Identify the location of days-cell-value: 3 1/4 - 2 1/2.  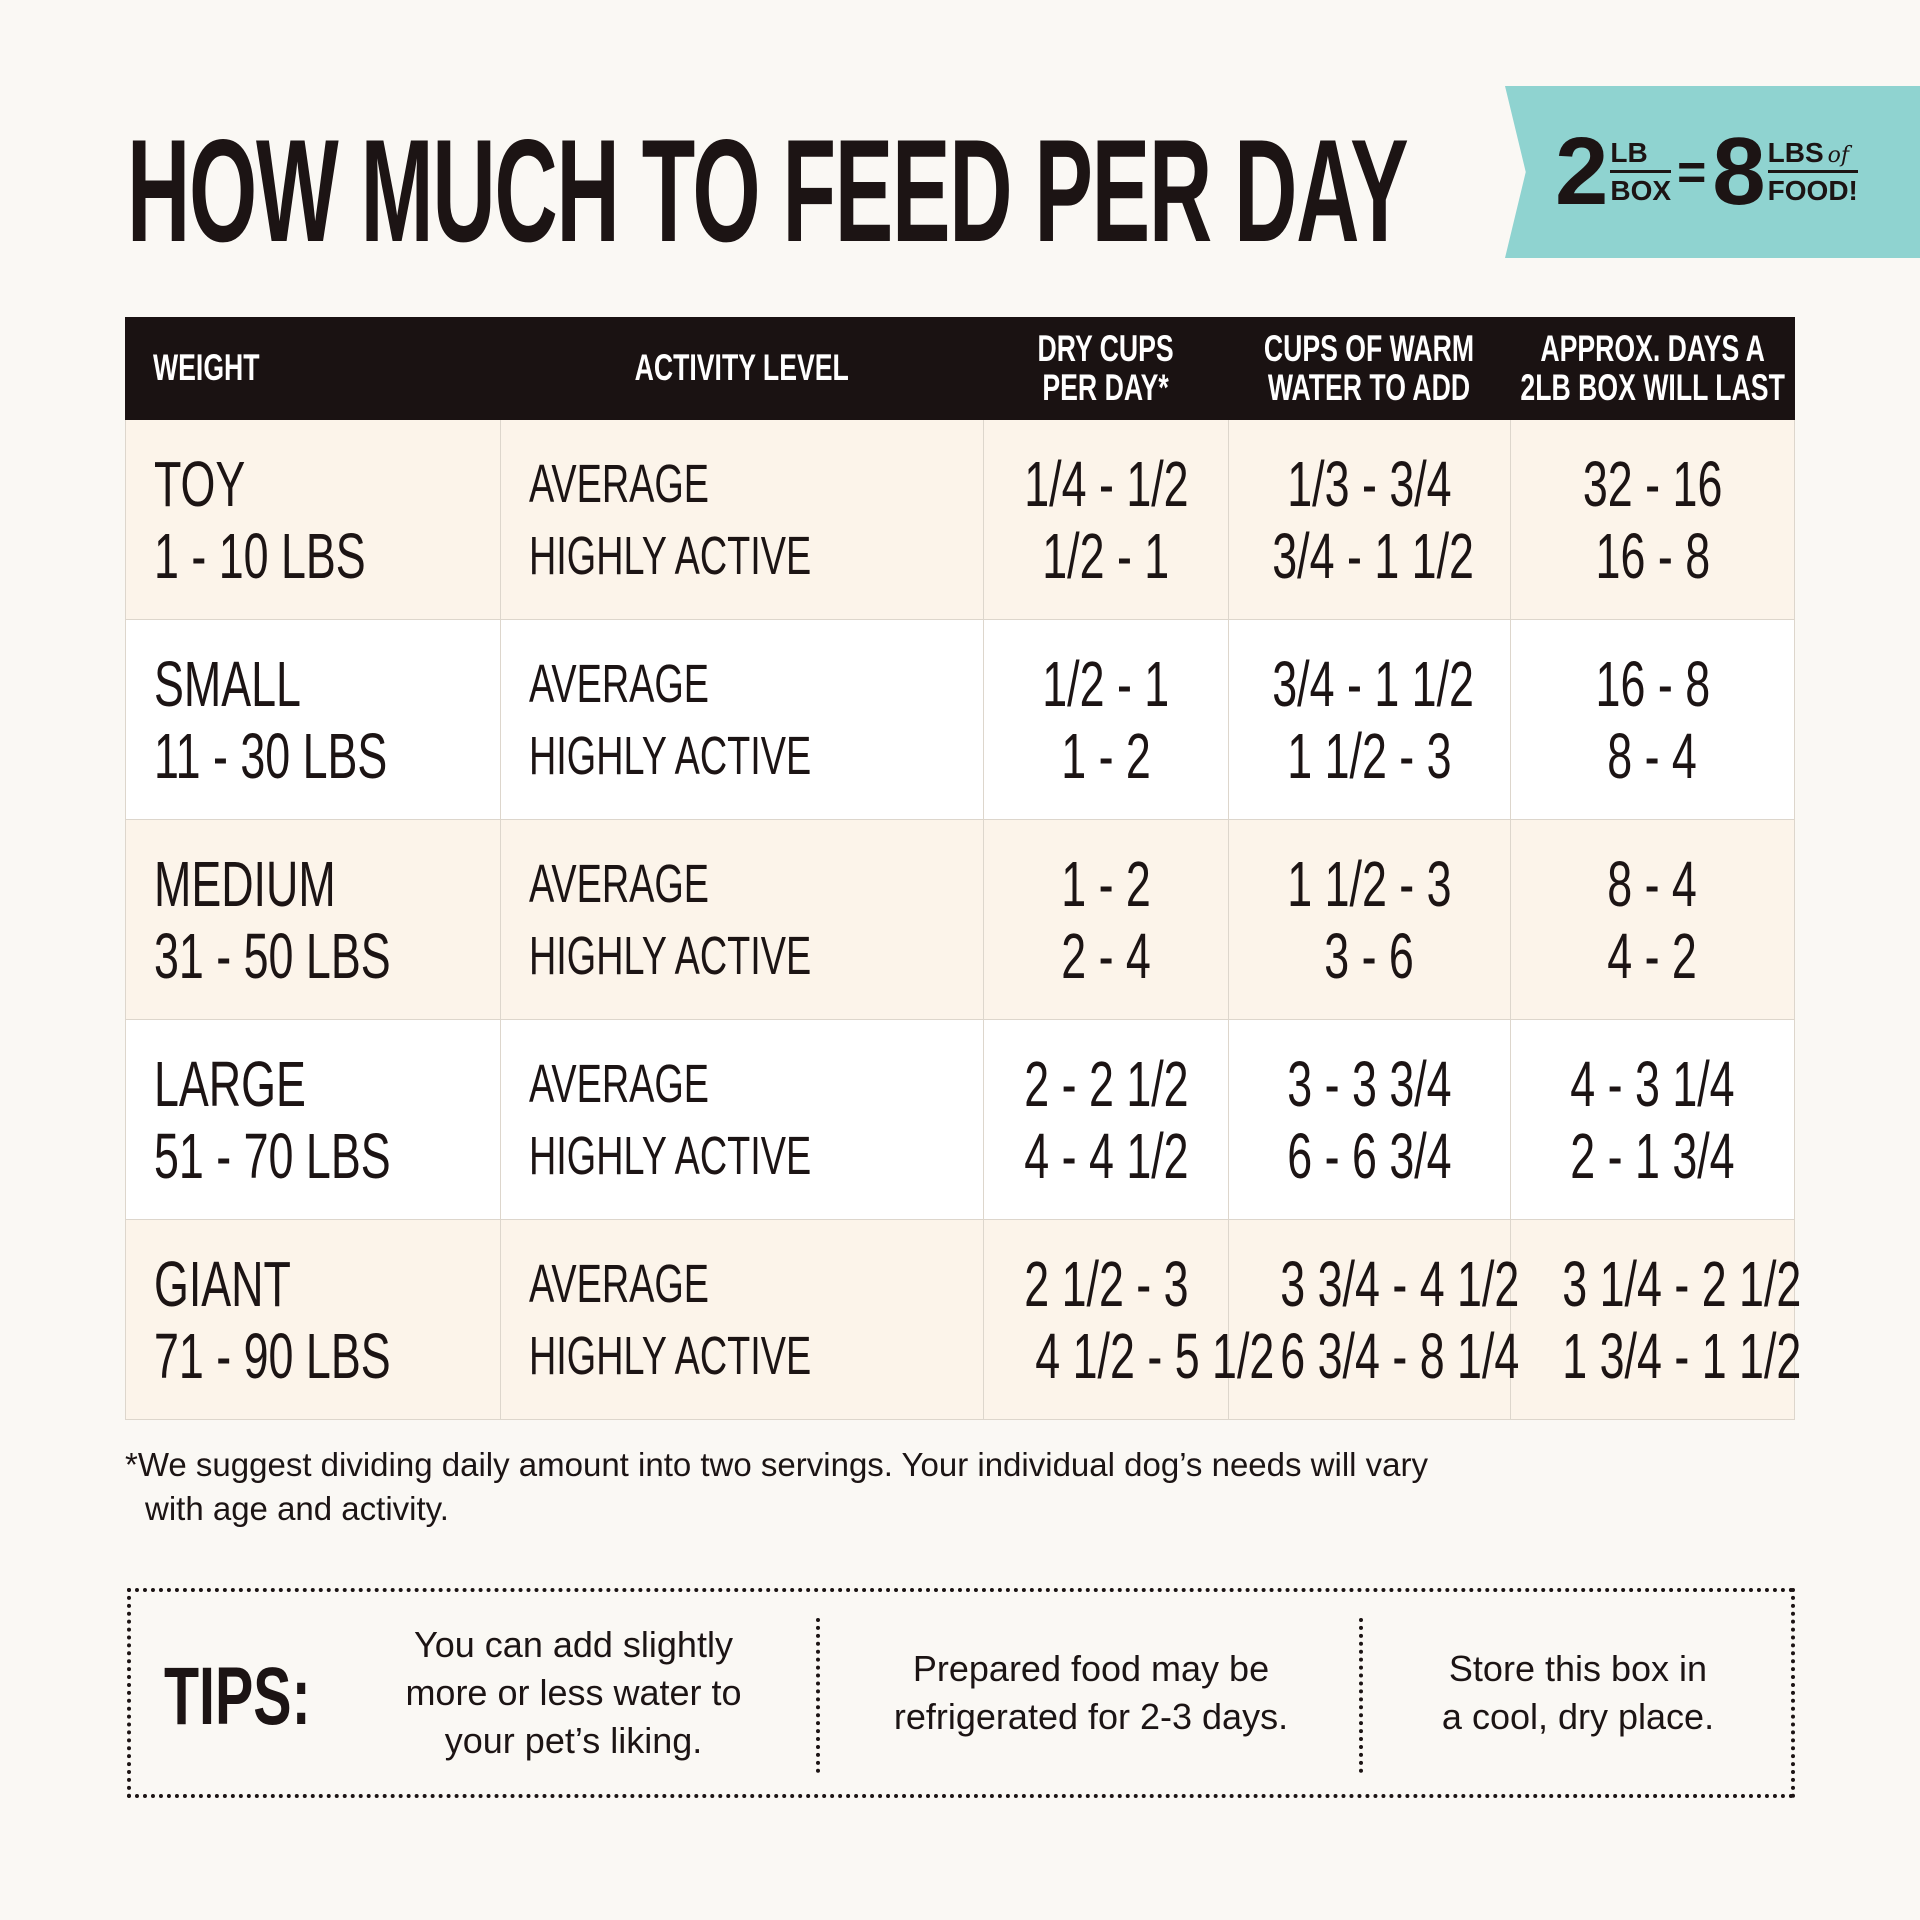
(1682, 1283).